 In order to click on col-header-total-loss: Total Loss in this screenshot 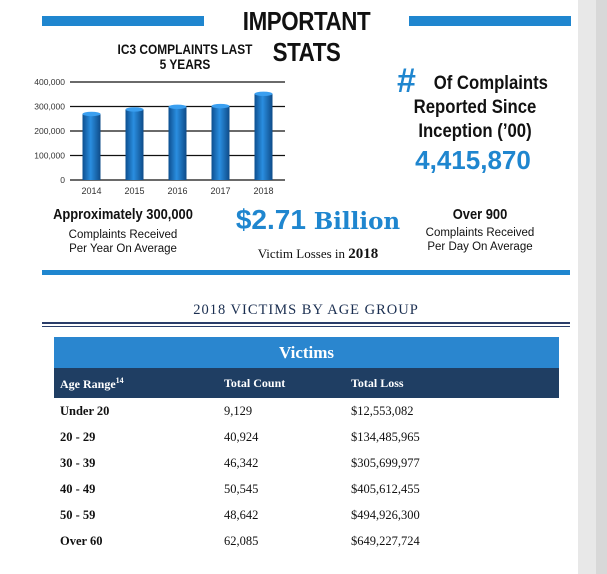, I will do `click(377, 383)`.